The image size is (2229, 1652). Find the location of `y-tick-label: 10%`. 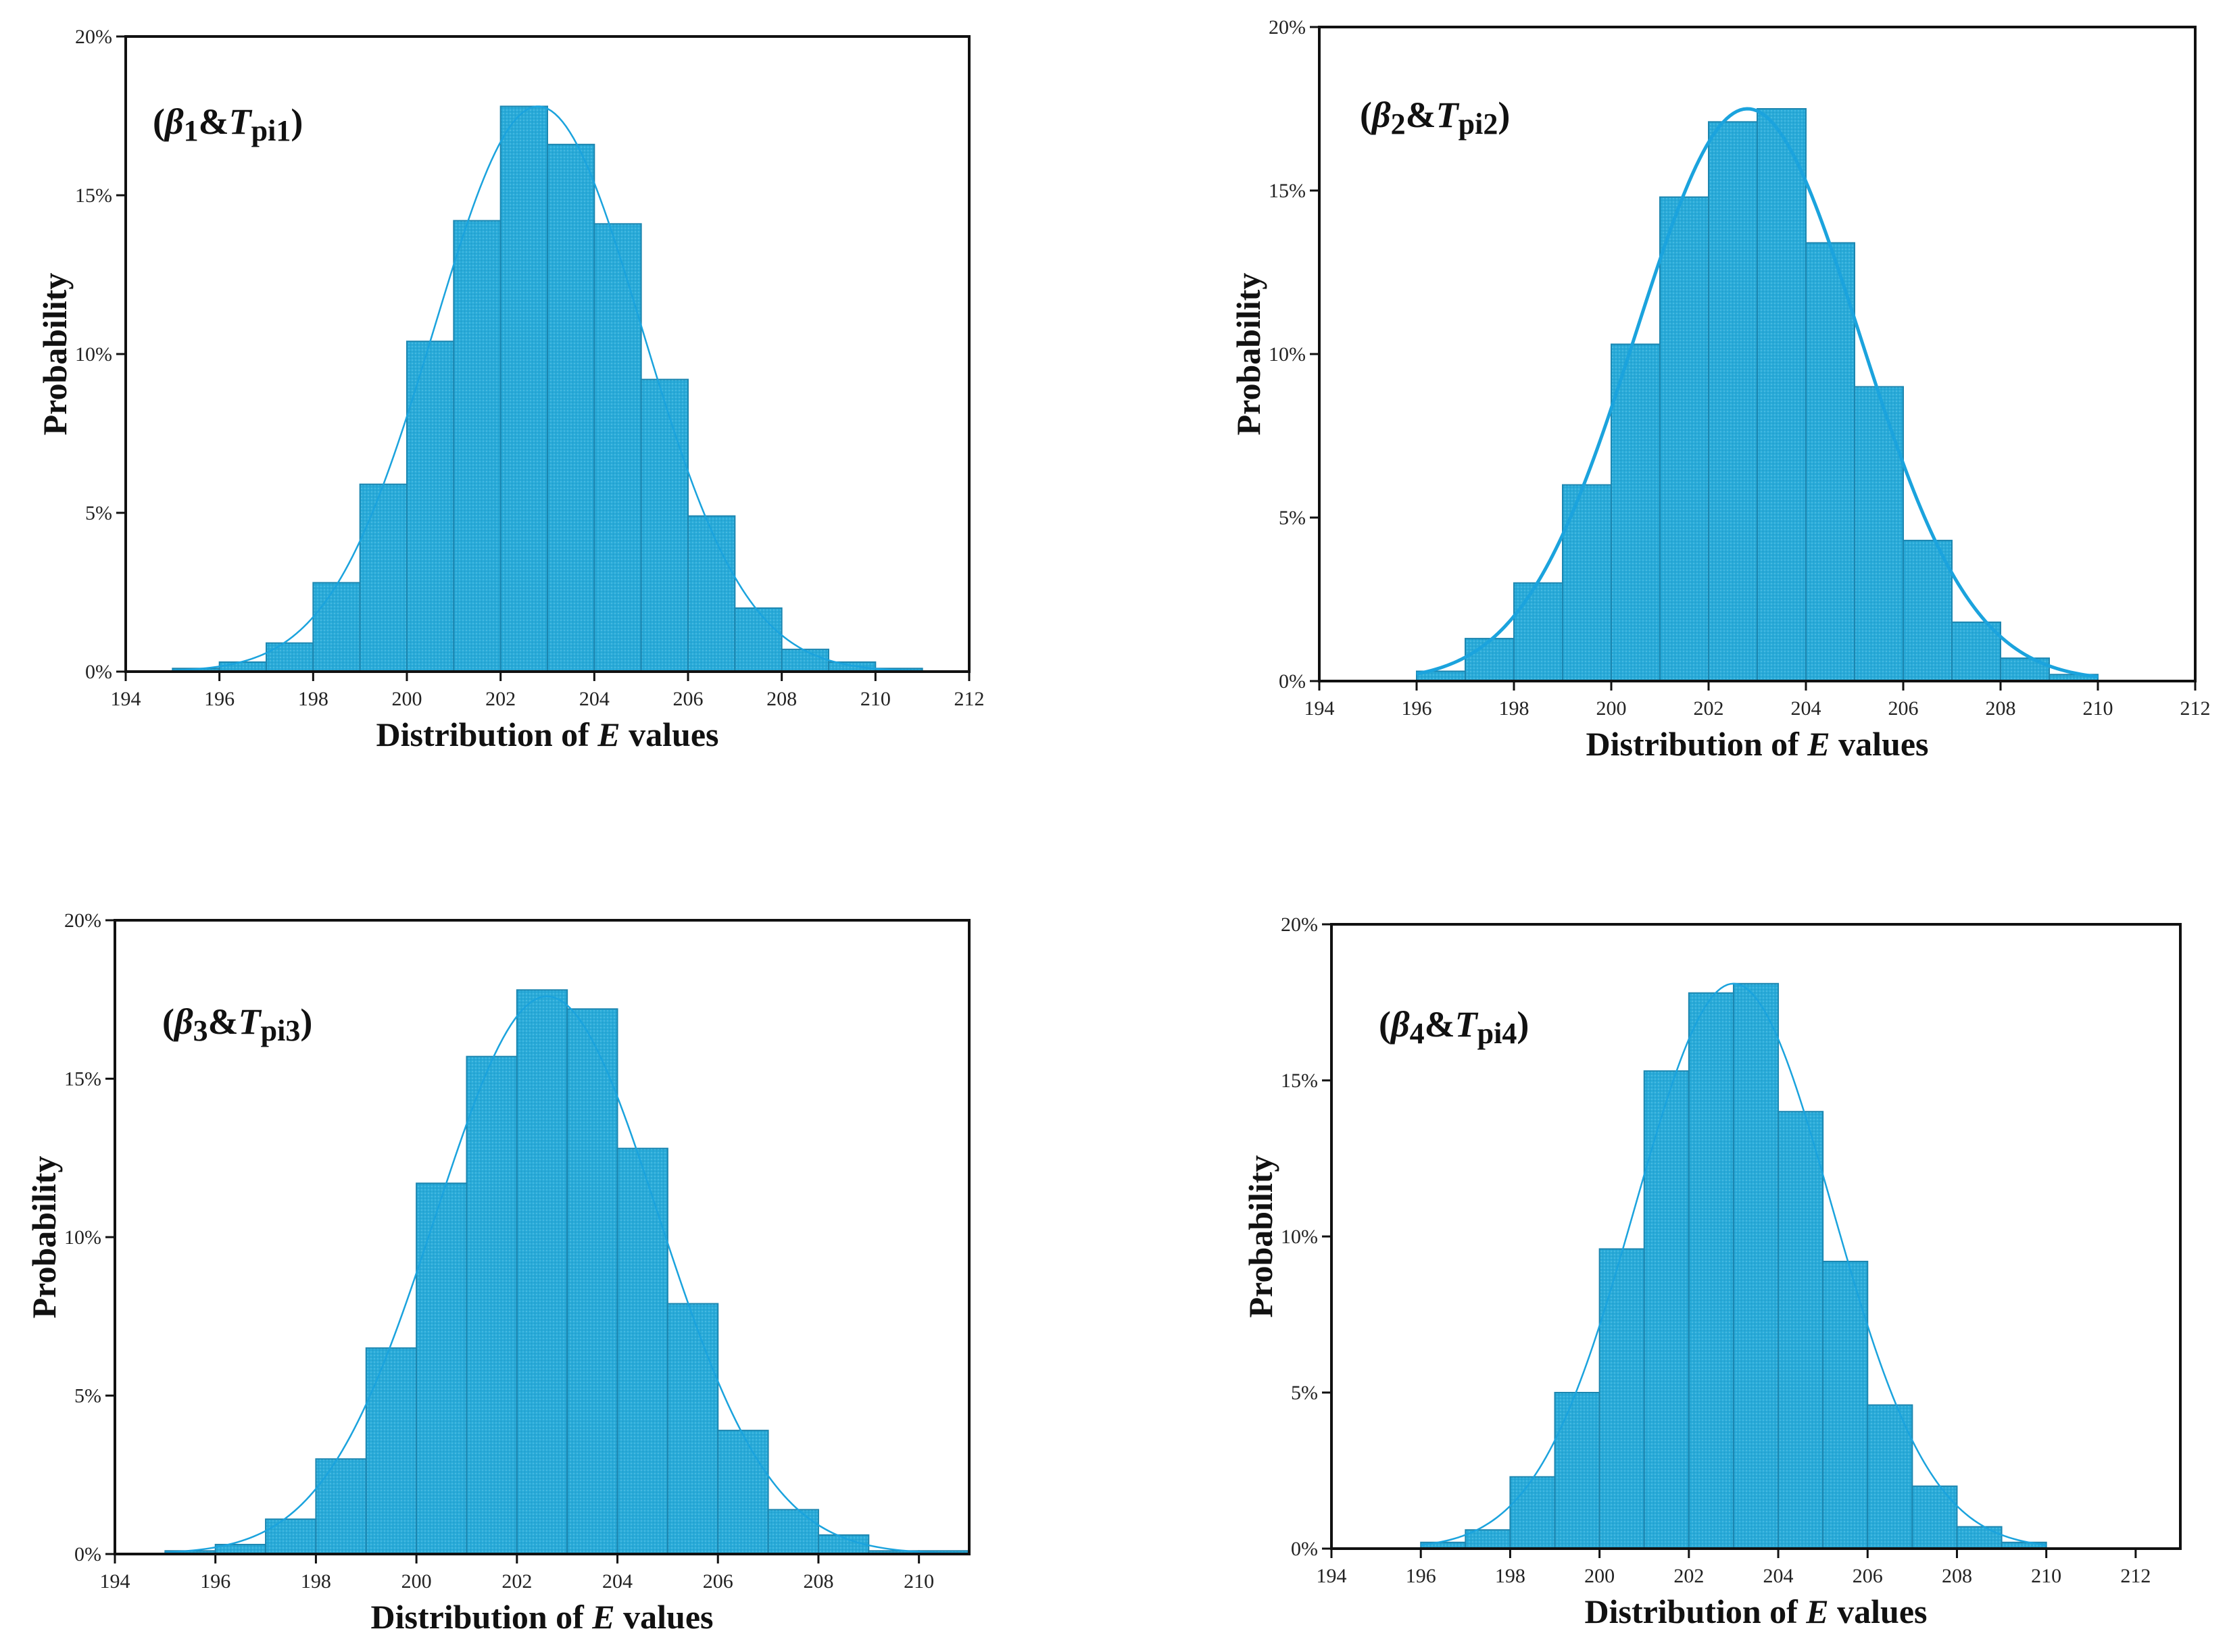

y-tick-label: 10% is located at coordinates (1299, 1237).